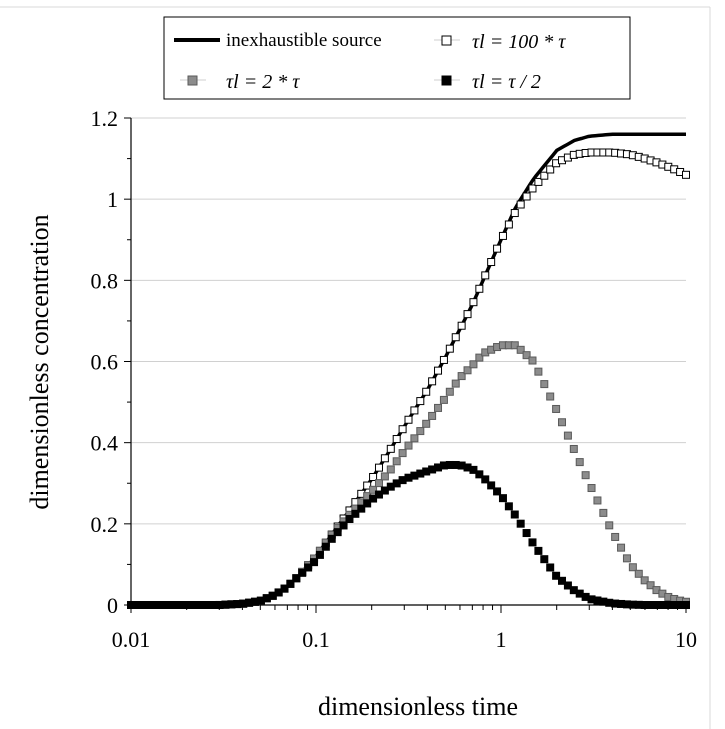  What do you see at coordinates (304, 40) in the screenshot?
I see `legend-label: inexhaustible source` at bounding box center [304, 40].